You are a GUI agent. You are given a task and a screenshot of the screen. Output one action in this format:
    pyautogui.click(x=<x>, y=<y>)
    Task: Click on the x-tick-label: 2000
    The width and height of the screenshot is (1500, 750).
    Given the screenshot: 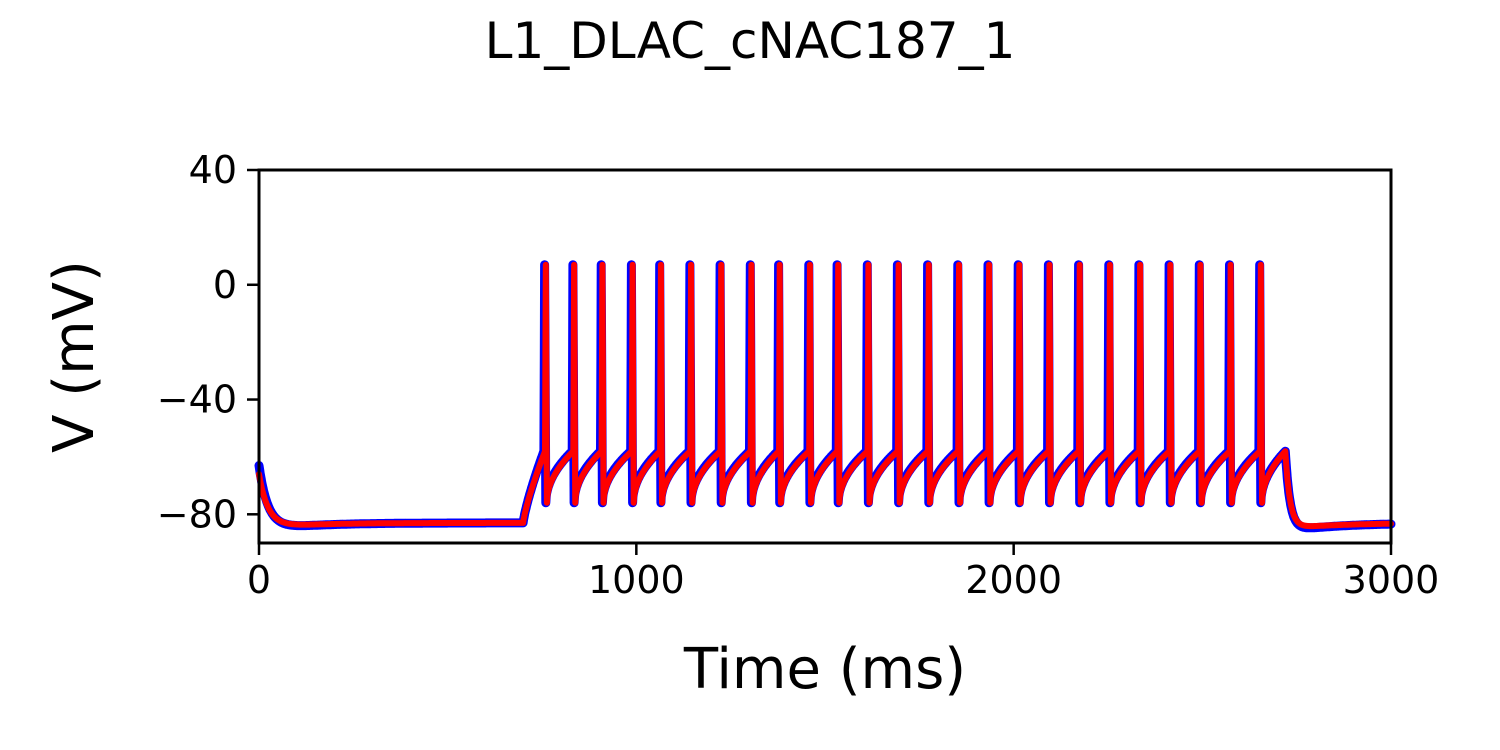 What is the action you would take?
    pyautogui.click(x=1013, y=580)
    